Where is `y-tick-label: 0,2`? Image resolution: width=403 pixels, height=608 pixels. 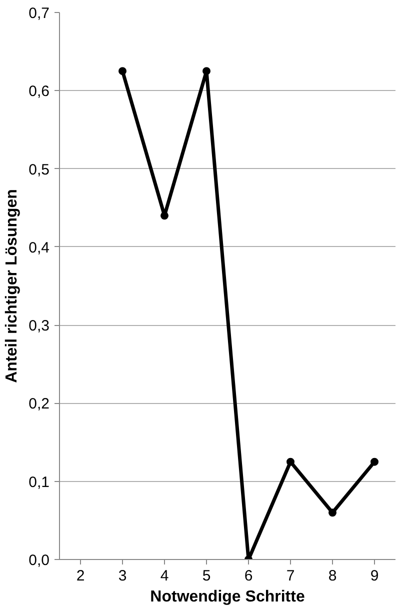
y-tick-label: 0,2 is located at coordinates (39, 404).